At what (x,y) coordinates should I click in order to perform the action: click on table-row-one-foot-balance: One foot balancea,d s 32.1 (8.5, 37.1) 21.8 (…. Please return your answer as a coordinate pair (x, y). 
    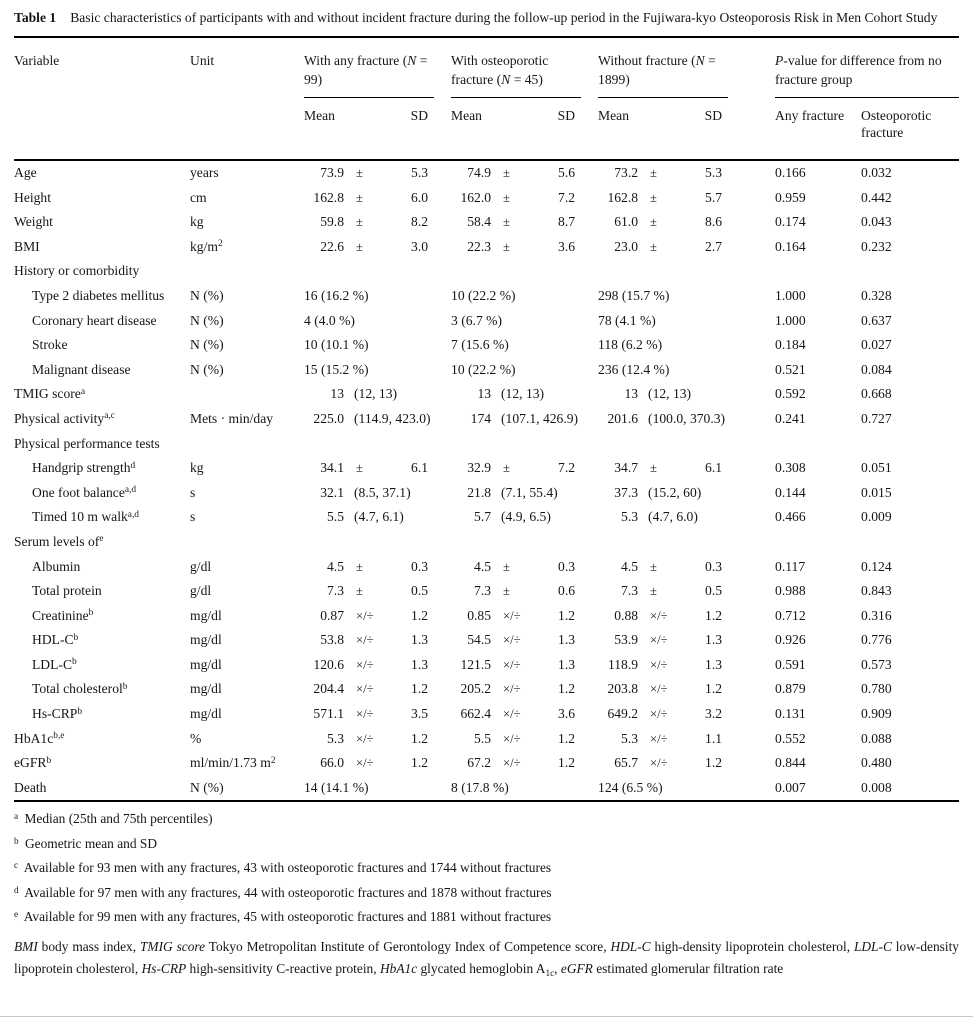
    Looking at the image, I should click on (486, 493).